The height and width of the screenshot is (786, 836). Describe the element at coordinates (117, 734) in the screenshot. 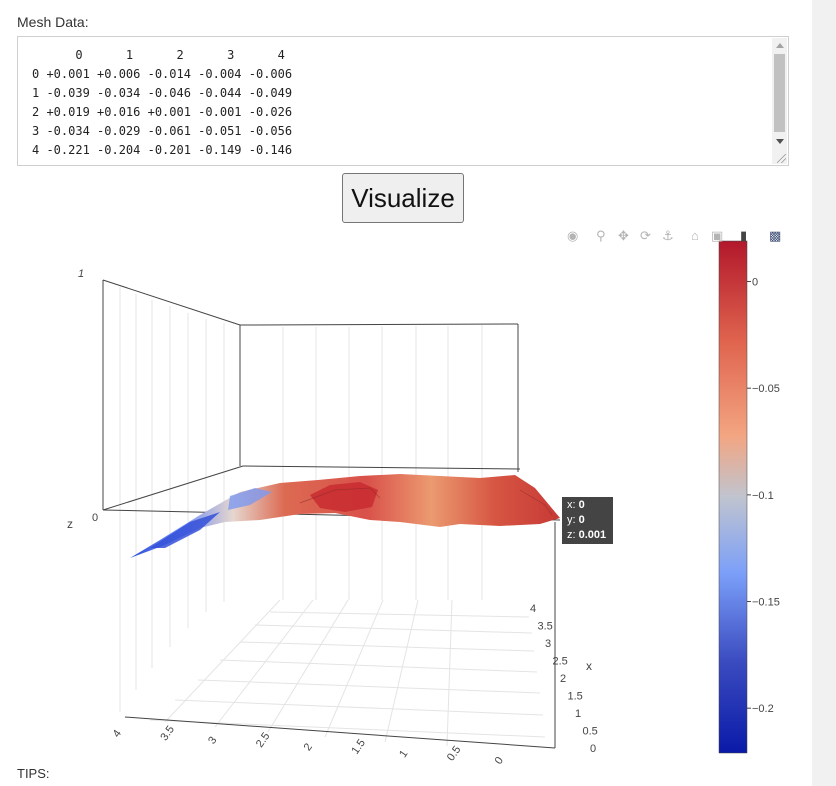

I see `y-tick-label: 4` at that location.